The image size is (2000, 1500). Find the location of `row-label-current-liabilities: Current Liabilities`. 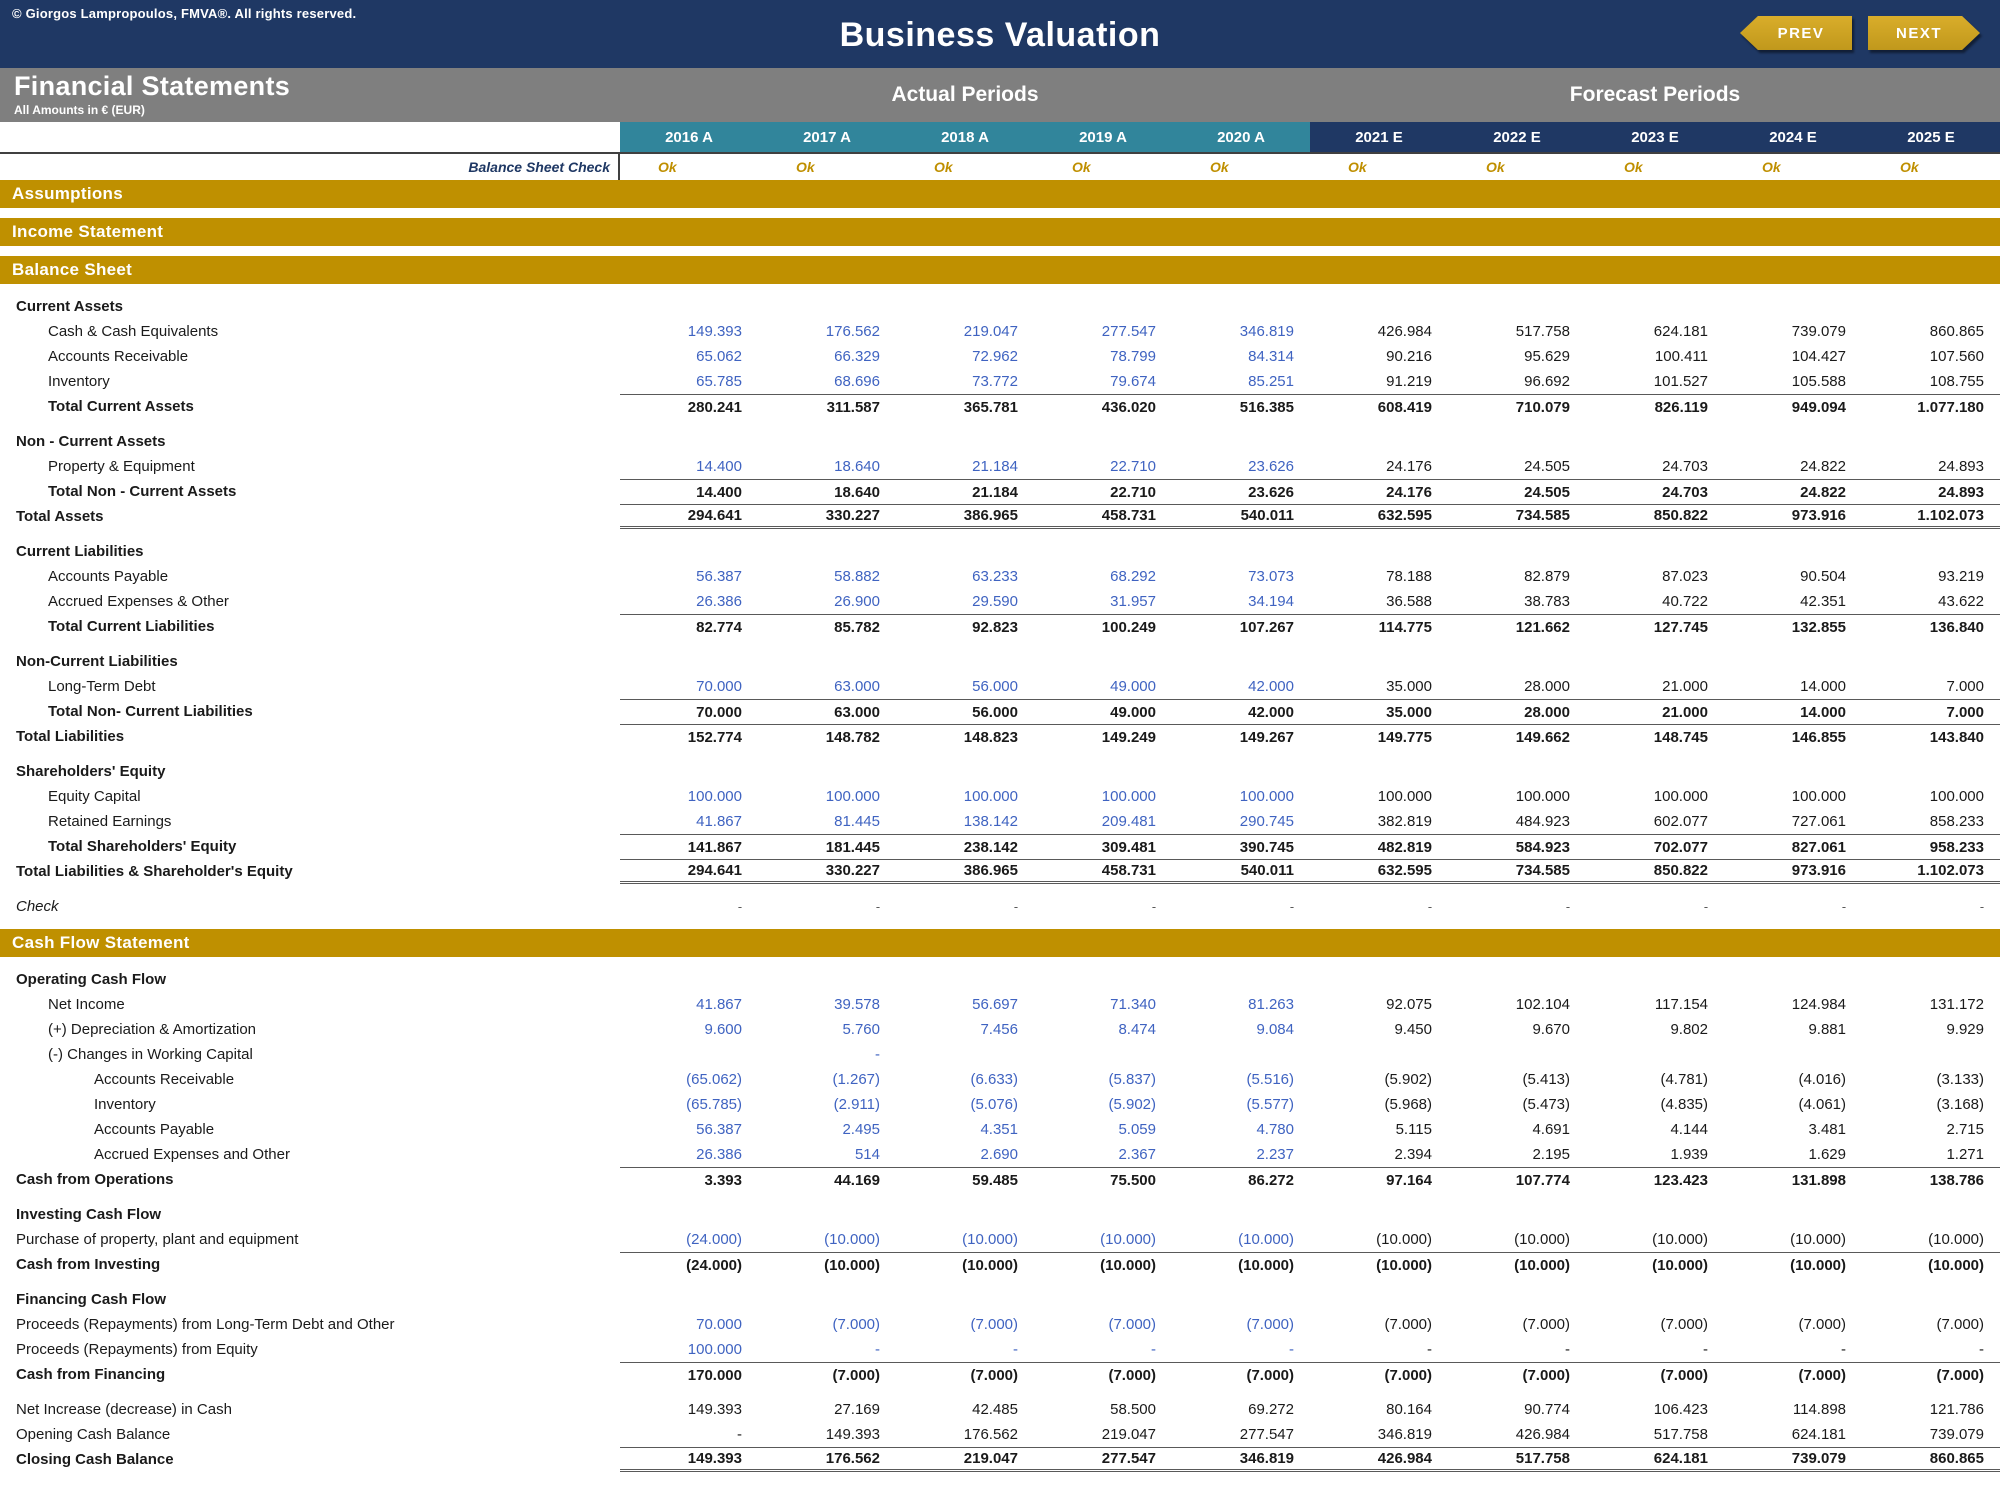

row-label-current-liabilities: Current Liabilities is located at coordinates (80, 551).